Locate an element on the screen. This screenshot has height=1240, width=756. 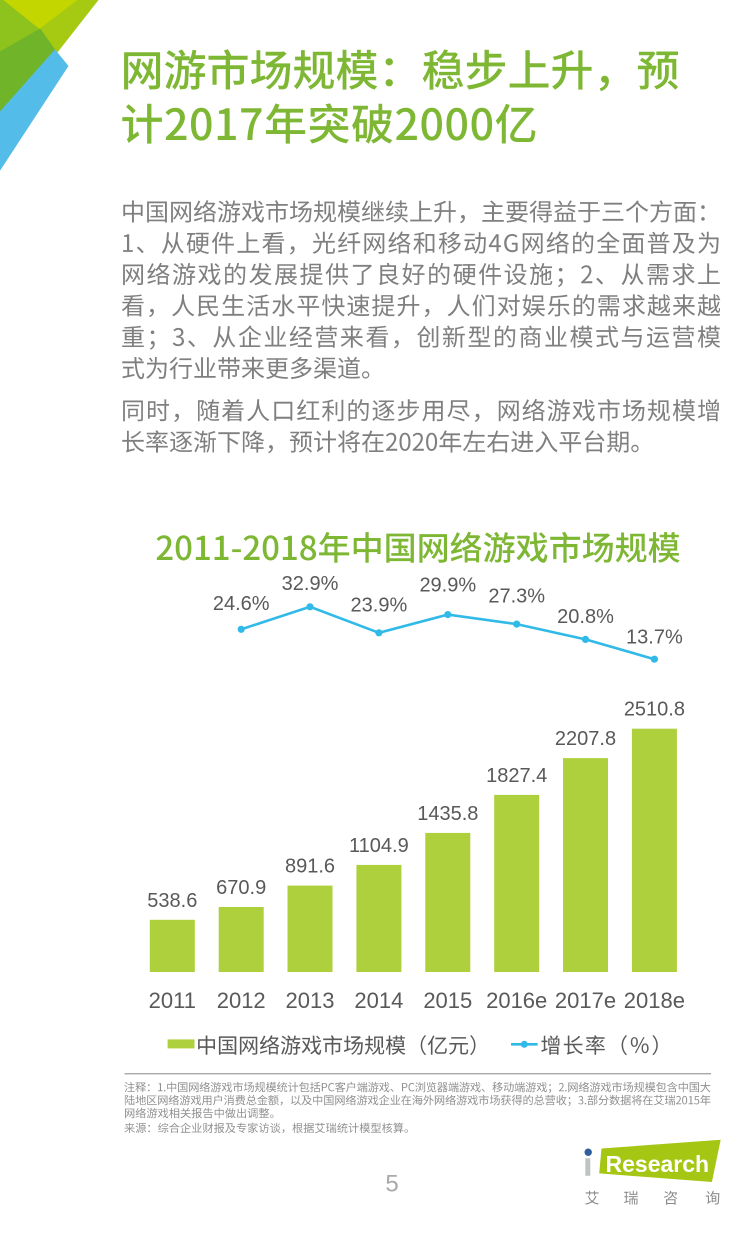
svg-text: 32.9% is located at coordinates (310, 584).